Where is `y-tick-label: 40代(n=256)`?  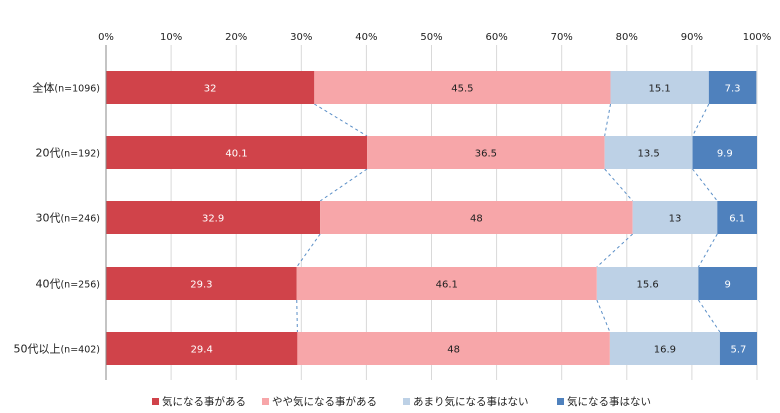 y-tick-label: 40代(n=256) is located at coordinates (67, 284).